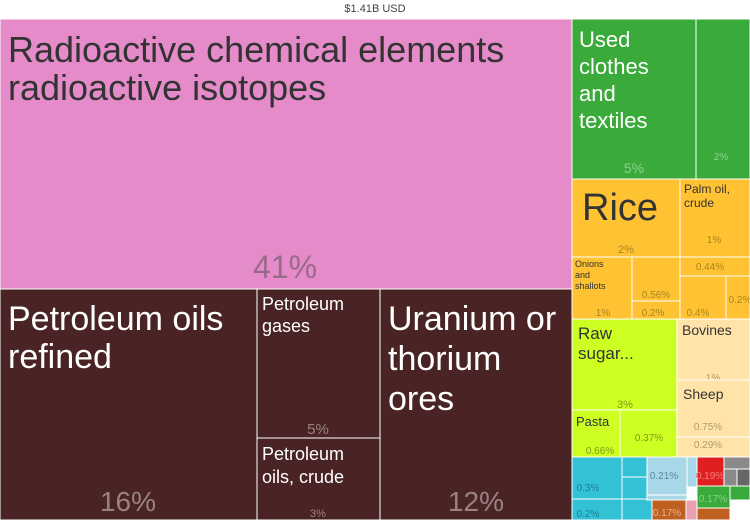 The height and width of the screenshot is (520, 750). What do you see at coordinates (649, 438) in the screenshot?
I see `treemap-tile-percent: 0.37%` at bounding box center [649, 438].